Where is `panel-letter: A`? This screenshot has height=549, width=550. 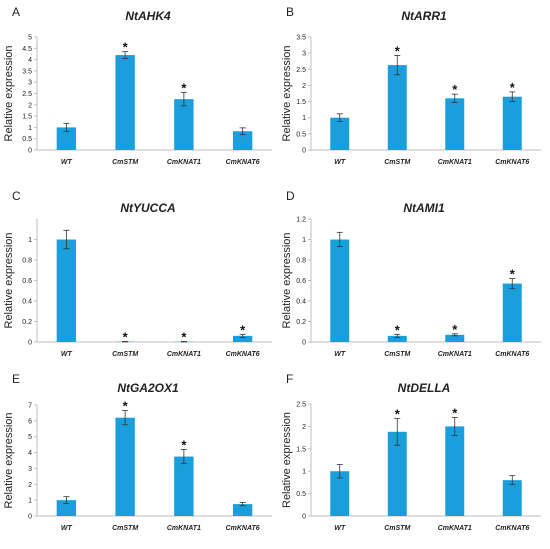
panel-letter: A is located at coordinates (16, 12).